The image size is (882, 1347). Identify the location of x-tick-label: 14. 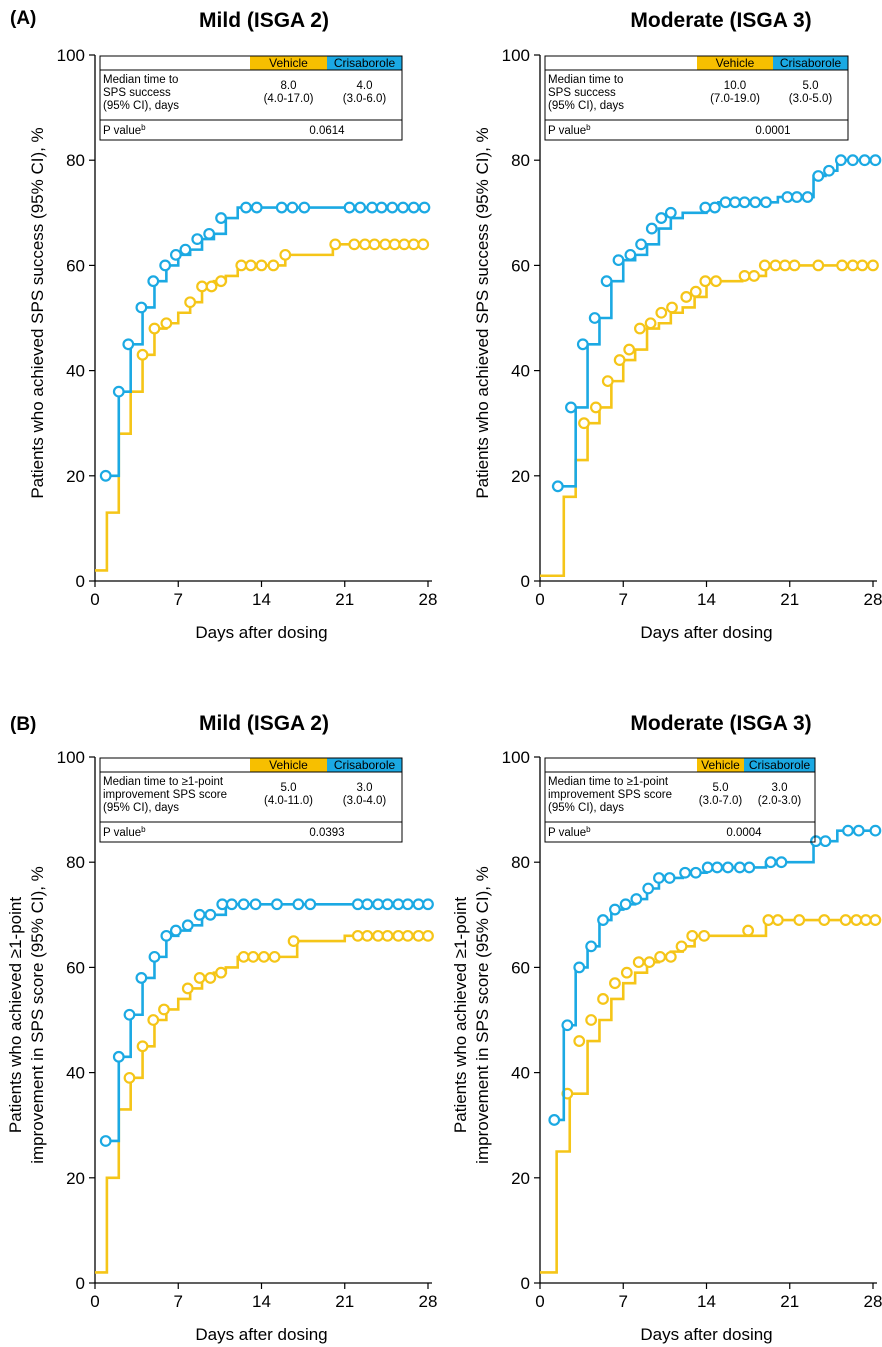
(706, 599).